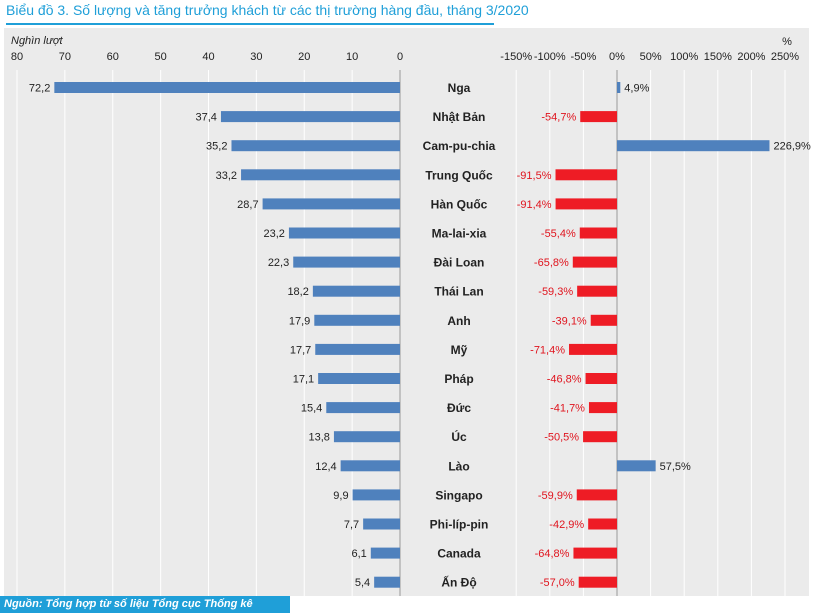  What do you see at coordinates (534, 176) in the screenshot?
I see `growth-value-label: -91,5%` at bounding box center [534, 176].